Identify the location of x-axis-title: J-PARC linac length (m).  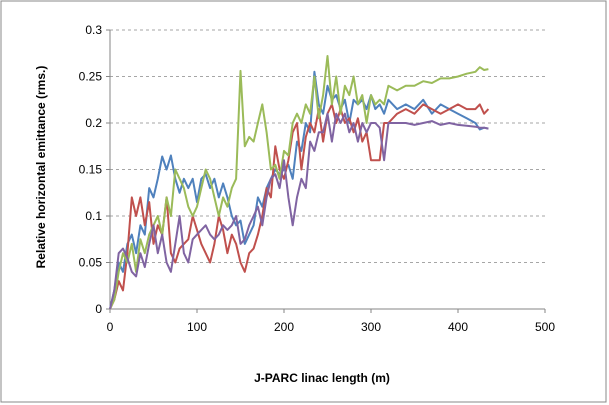
(322, 378).